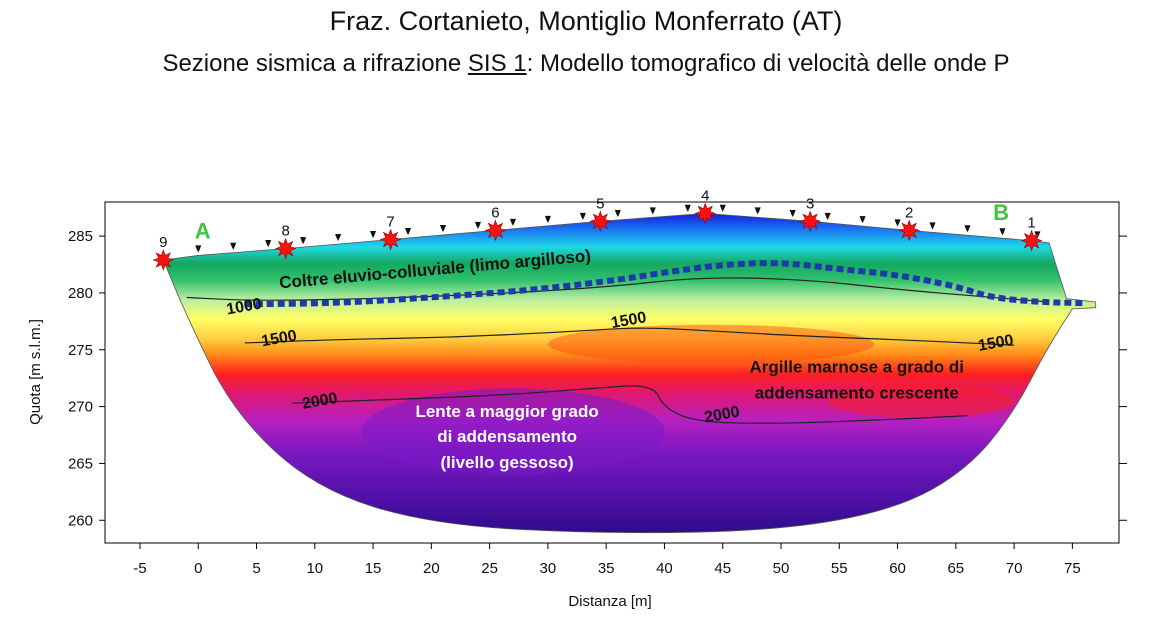  Describe the element at coordinates (80, 350) in the screenshot. I see `y-tick-label: 275` at that location.